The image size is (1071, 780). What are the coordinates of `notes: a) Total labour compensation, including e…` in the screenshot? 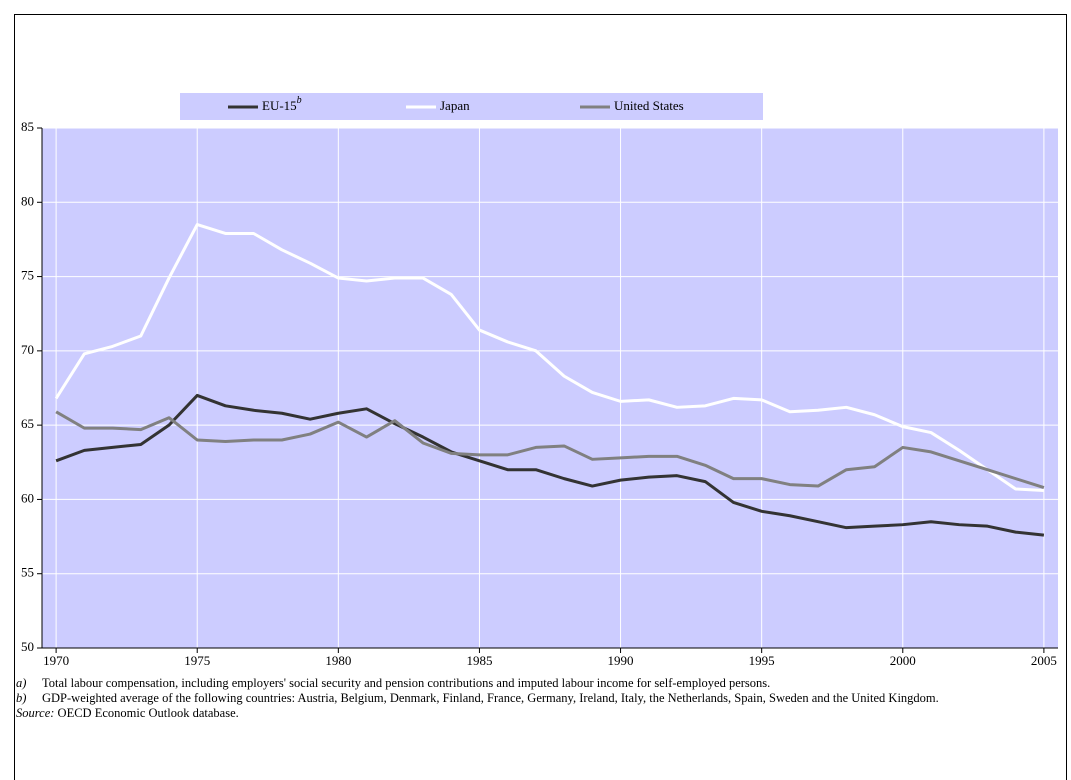 It's located at (538, 698).